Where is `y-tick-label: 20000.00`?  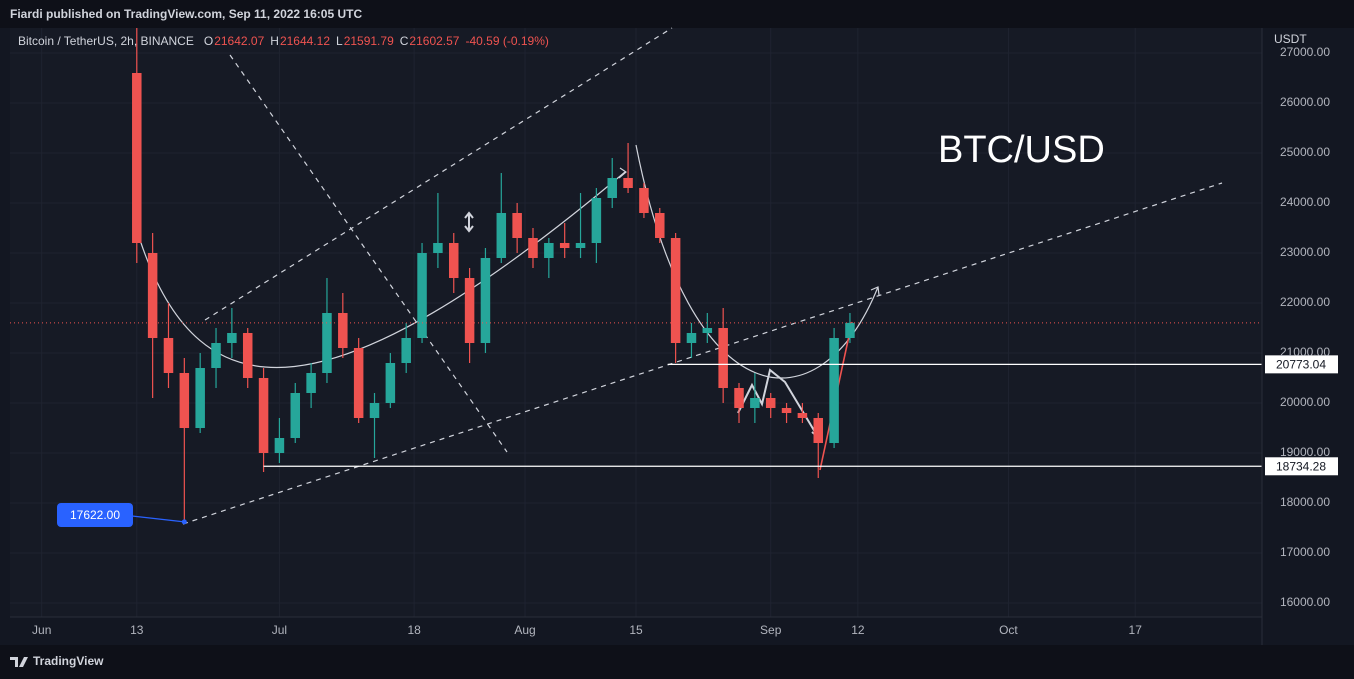
y-tick-label: 20000.00 is located at coordinates (1305, 402).